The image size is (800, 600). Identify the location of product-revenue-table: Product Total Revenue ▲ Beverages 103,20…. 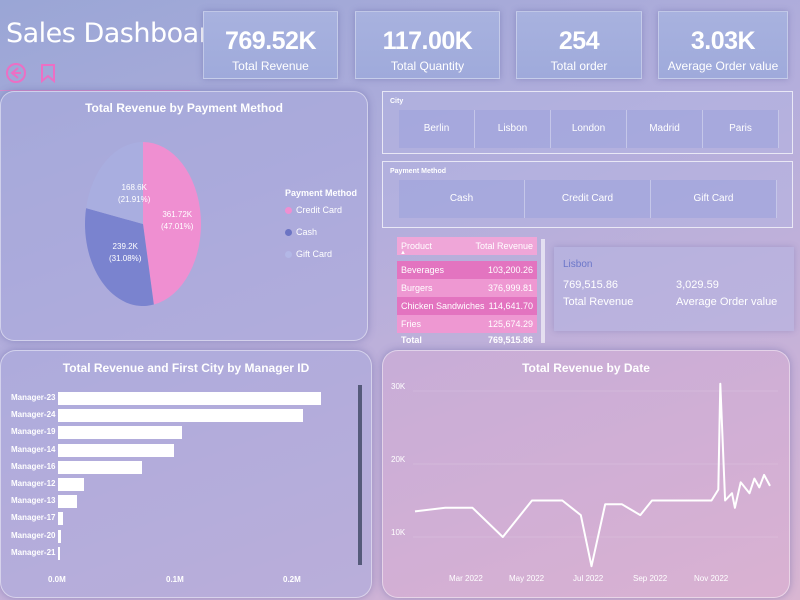
(472, 293).